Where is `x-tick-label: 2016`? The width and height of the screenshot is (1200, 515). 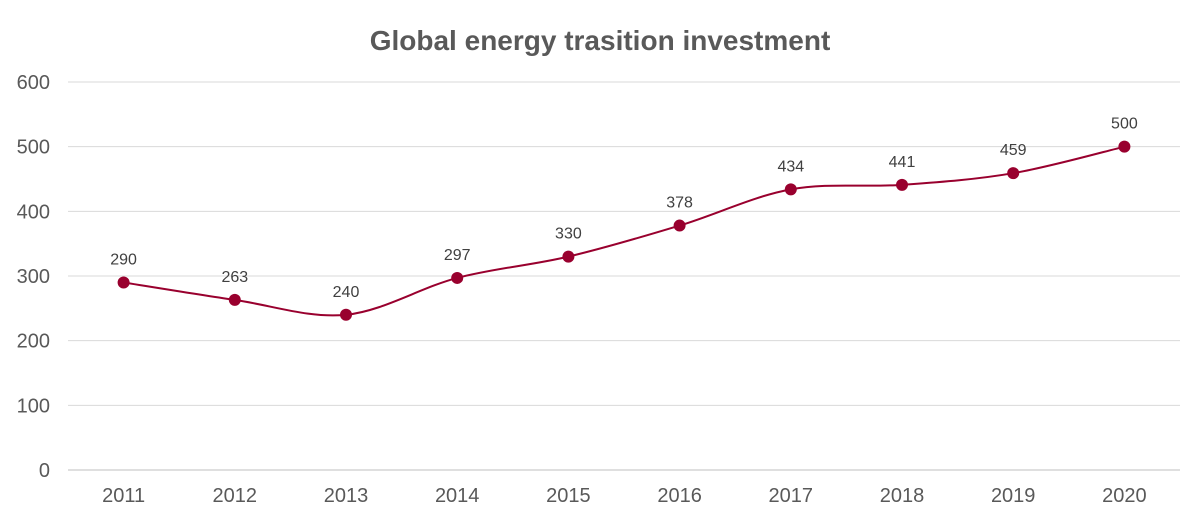 x-tick-label: 2016 is located at coordinates (679, 496).